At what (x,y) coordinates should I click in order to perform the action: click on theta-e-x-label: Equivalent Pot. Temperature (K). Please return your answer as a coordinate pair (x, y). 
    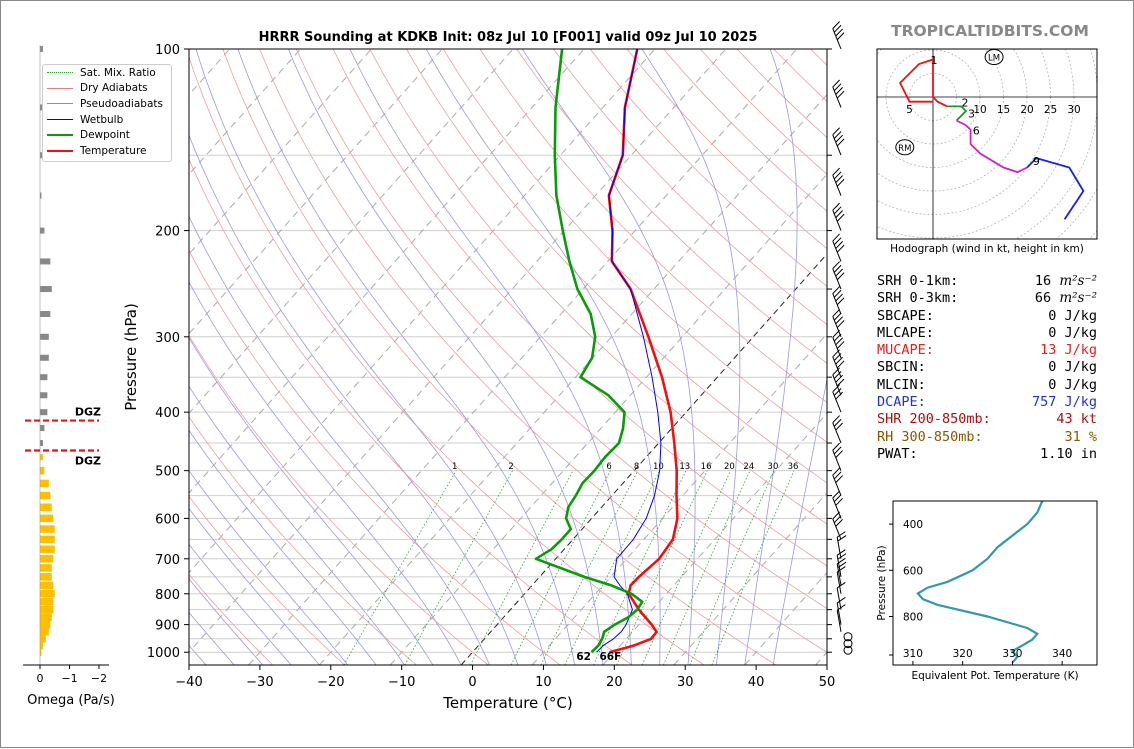
    Looking at the image, I should click on (994, 676).